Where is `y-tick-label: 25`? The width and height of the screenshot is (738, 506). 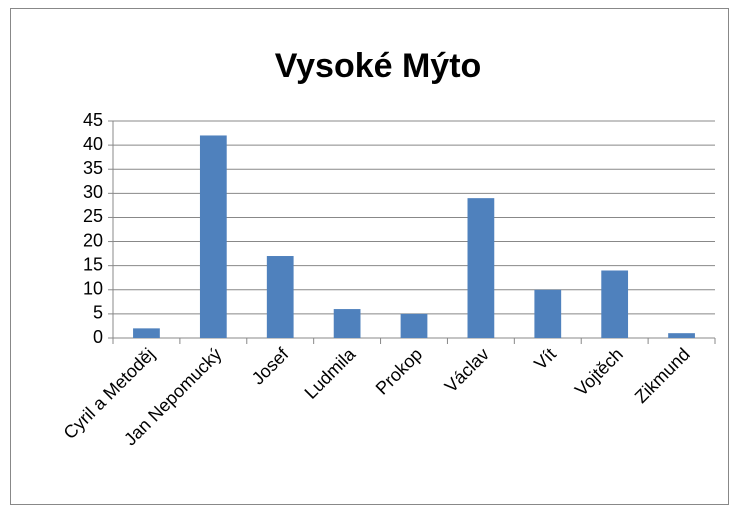
y-tick-label: 25 is located at coordinates (93, 216).